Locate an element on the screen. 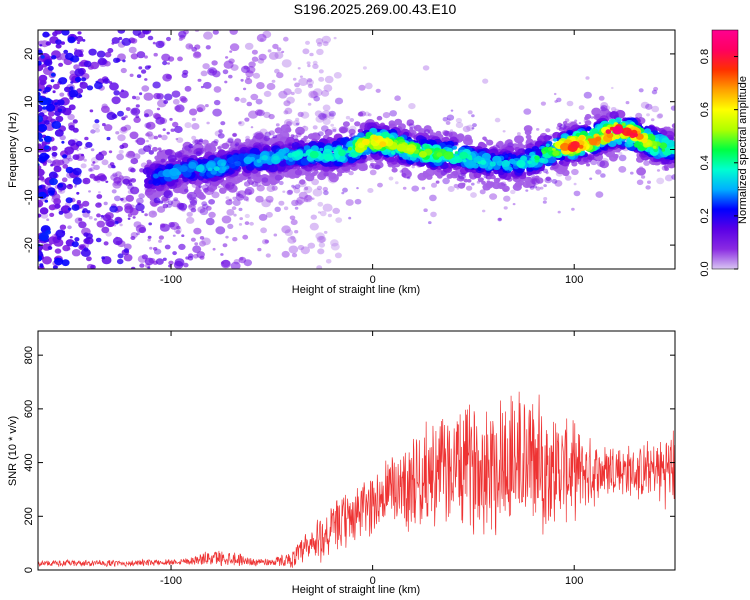  x-tick-label: 0 is located at coordinates (373, 280).